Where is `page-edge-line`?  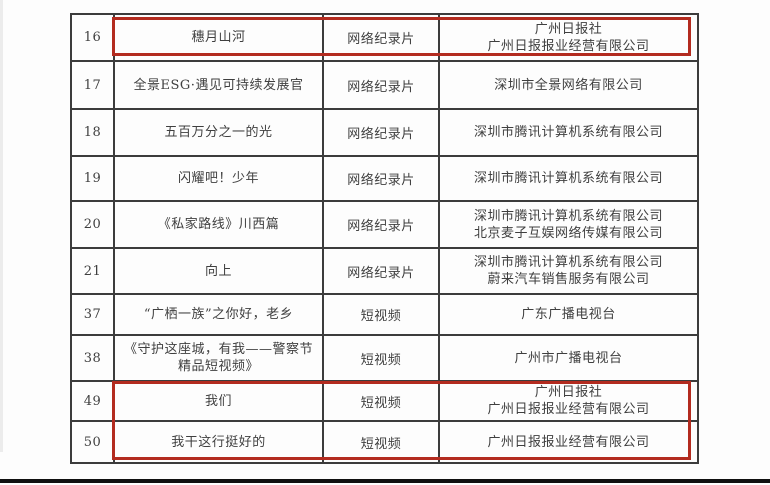
page-edge-line is located at coordinates (1, 226).